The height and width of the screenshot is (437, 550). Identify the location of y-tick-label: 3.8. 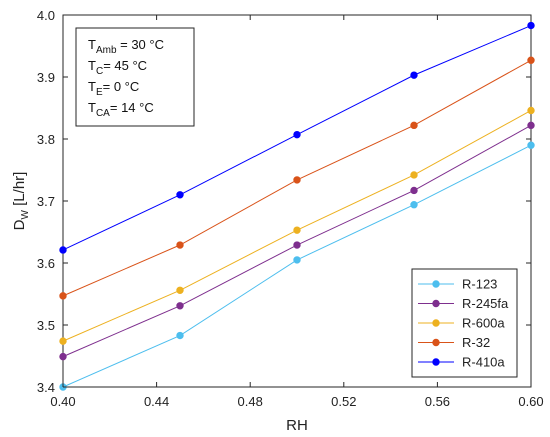
(46, 139).